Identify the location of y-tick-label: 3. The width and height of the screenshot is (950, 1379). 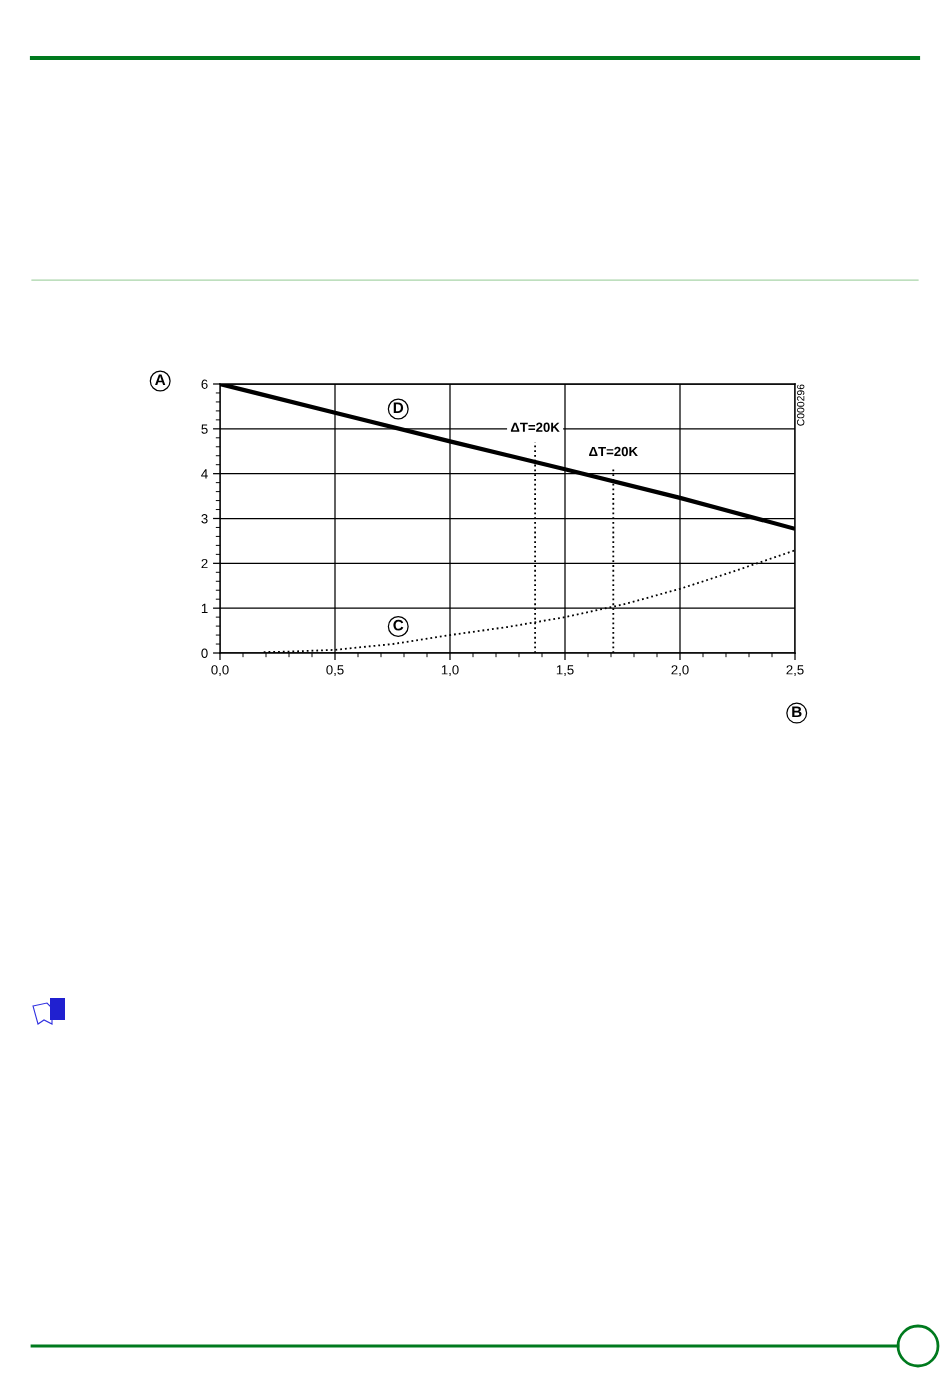
(204, 519).